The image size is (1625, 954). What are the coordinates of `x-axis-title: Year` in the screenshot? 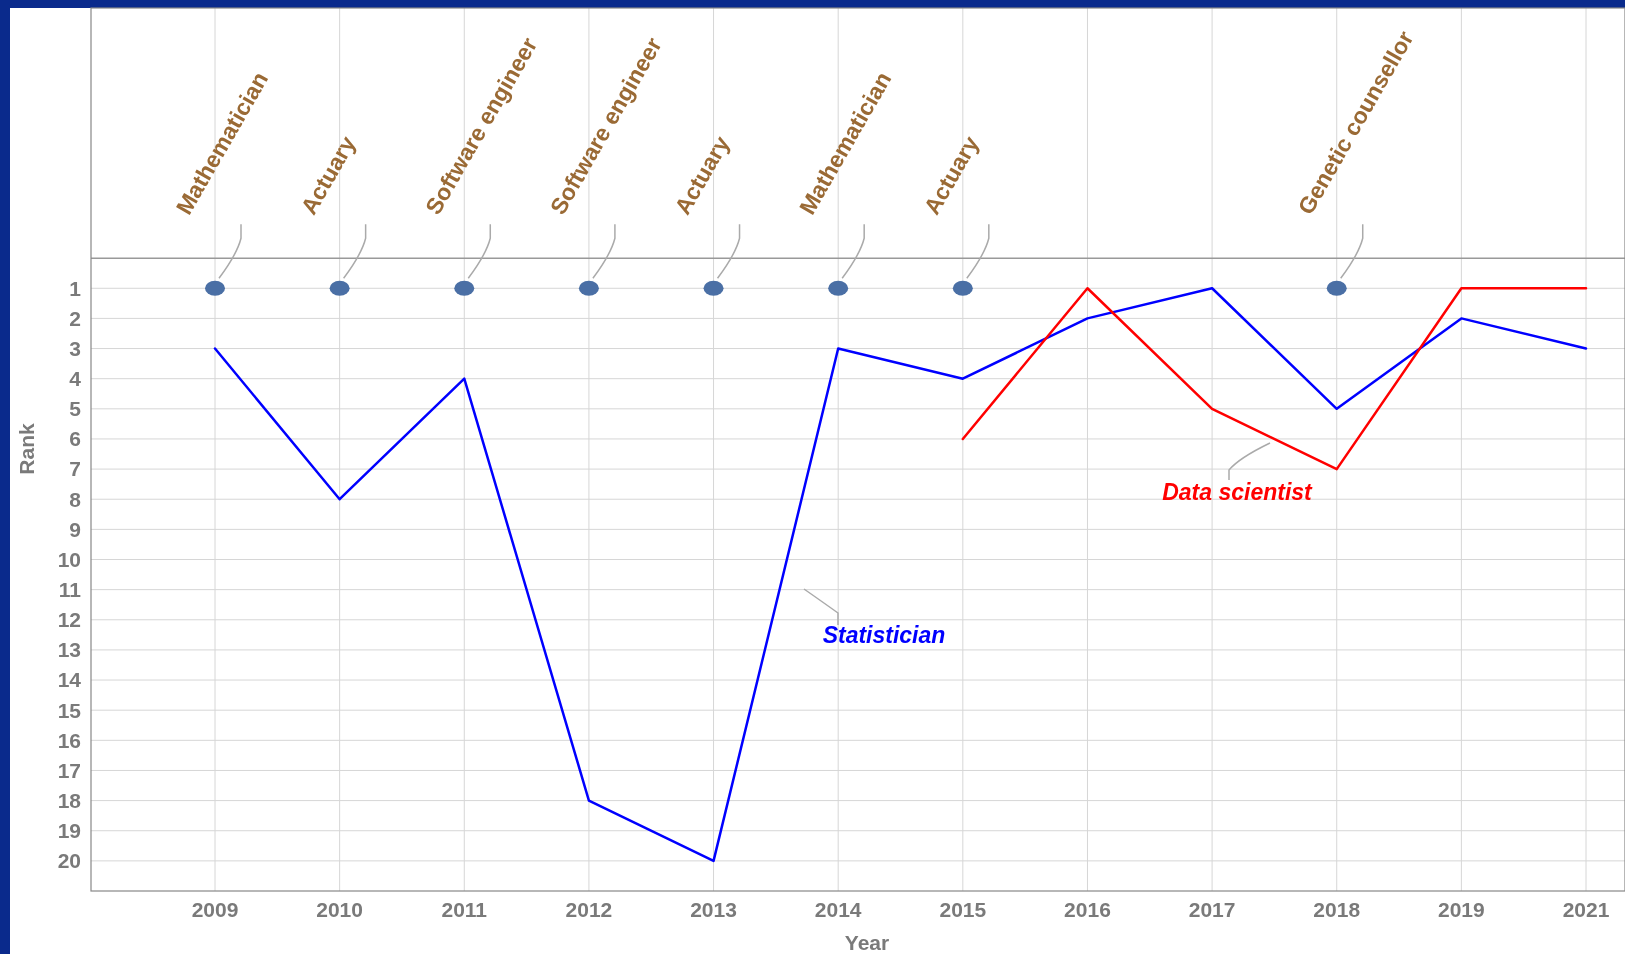 It's located at (867, 942).